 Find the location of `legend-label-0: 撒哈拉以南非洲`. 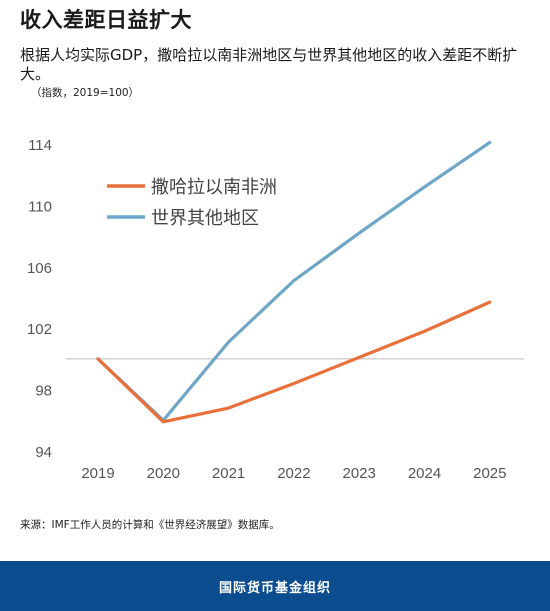

legend-label-0: 撒哈拉以南非洲 is located at coordinates (214, 187).